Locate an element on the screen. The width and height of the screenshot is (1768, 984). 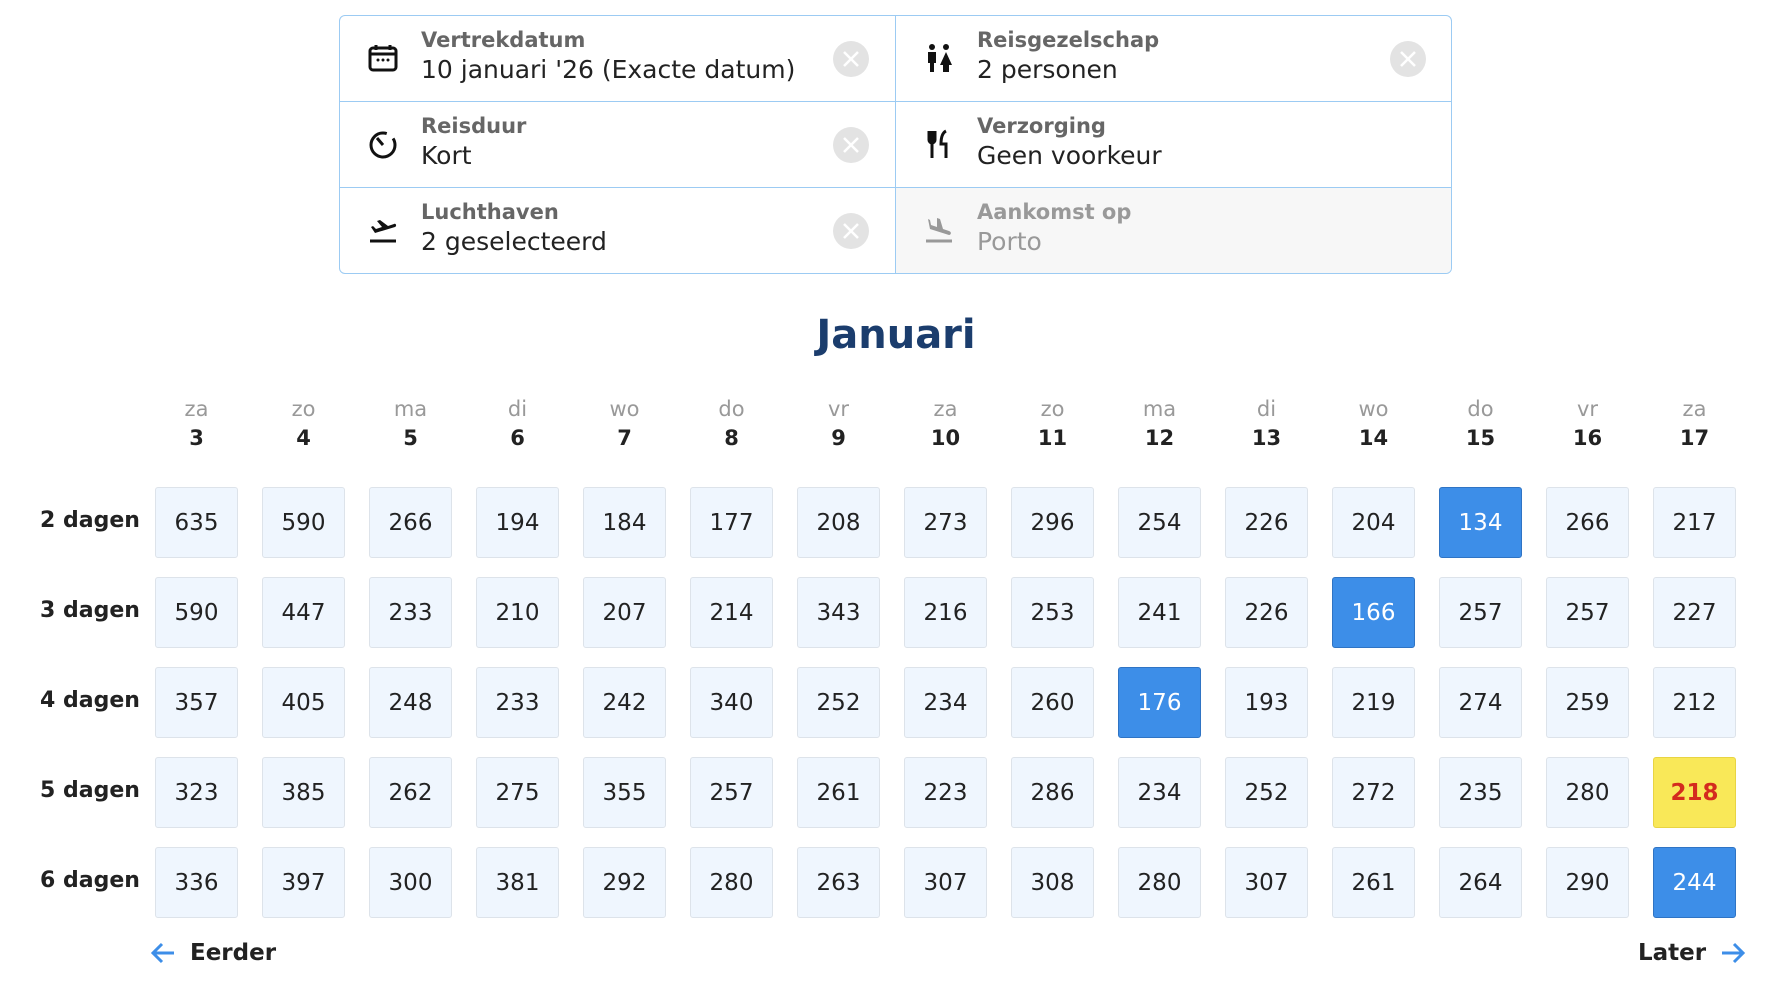
filter-reisgezelschap: Reisgezelschap 2 personen is located at coordinates (1173, 59).